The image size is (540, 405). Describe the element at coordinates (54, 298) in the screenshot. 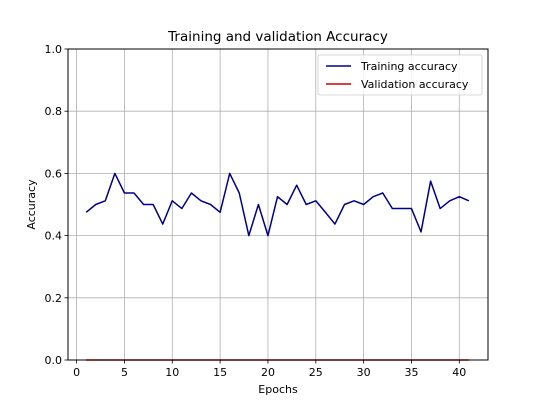

I see `y-tick-label: 0.2` at that location.